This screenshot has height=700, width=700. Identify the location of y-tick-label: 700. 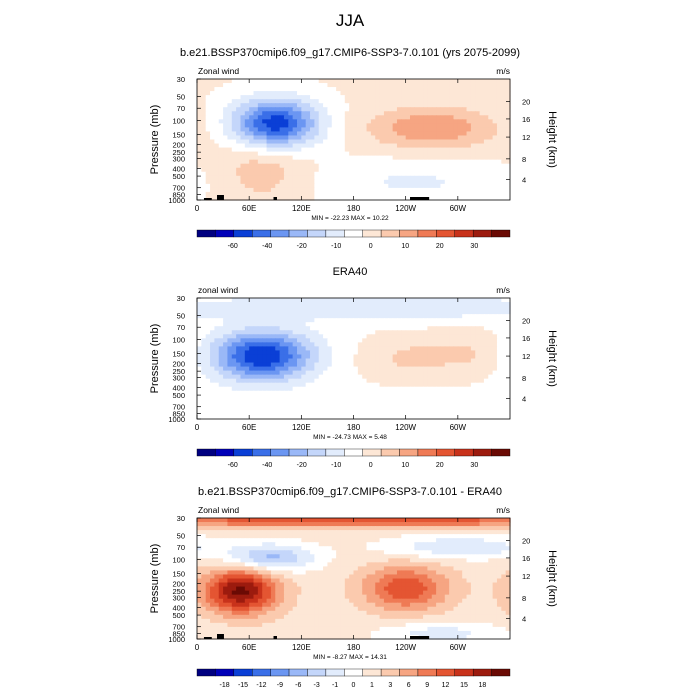
(178, 188).